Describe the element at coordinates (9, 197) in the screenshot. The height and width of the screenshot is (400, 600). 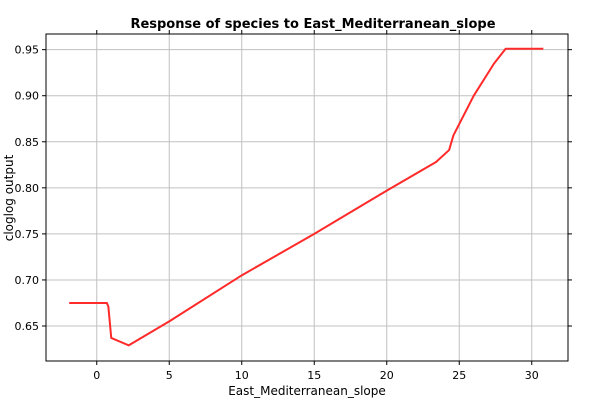
I see `y-axis-label: cloglog output` at that location.